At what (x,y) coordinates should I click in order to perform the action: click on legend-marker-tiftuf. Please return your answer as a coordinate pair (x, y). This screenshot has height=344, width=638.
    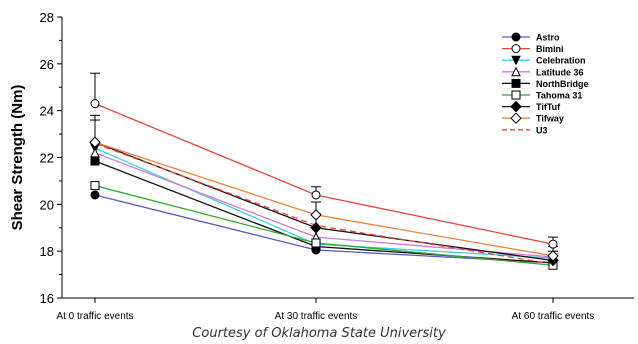
    Looking at the image, I should click on (516, 106).